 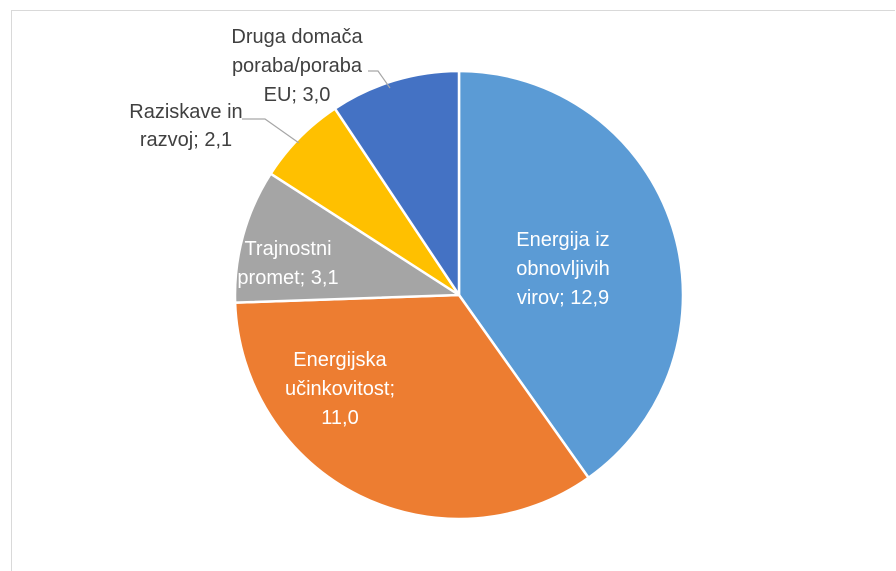 What do you see at coordinates (316, 107) in the screenshot?
I see `leader-lines` at bounding box center [316, 107].